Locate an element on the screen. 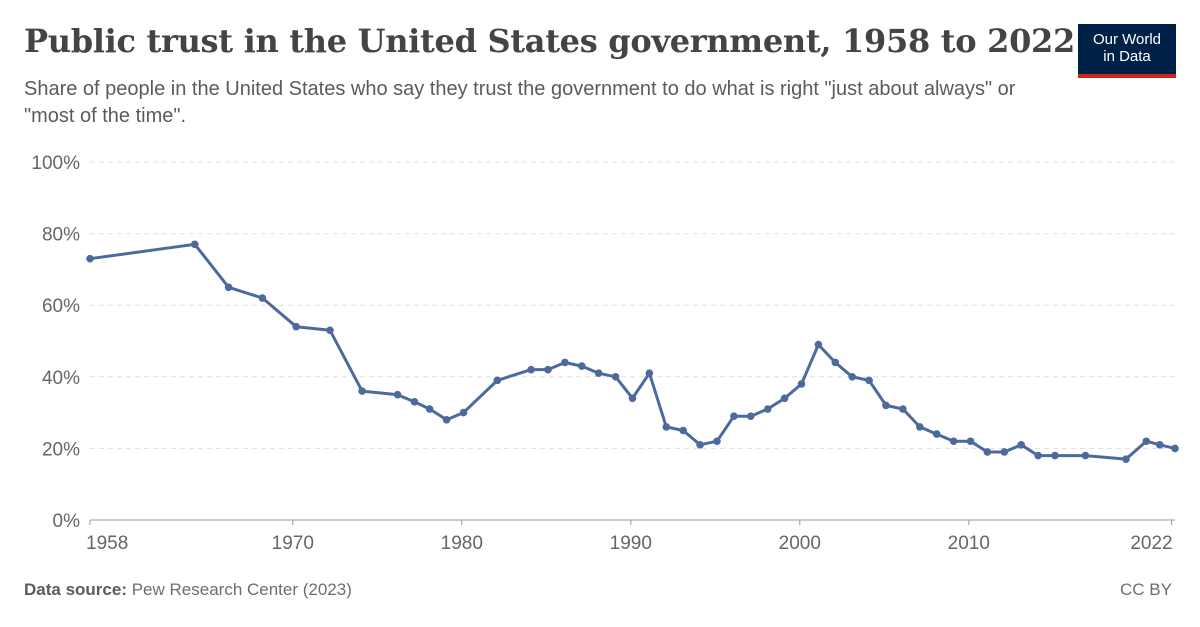 Image resolution: width=1200 pixels, height=627 pixels. y-tick-label: 40% is located at coordinates (61, 378).